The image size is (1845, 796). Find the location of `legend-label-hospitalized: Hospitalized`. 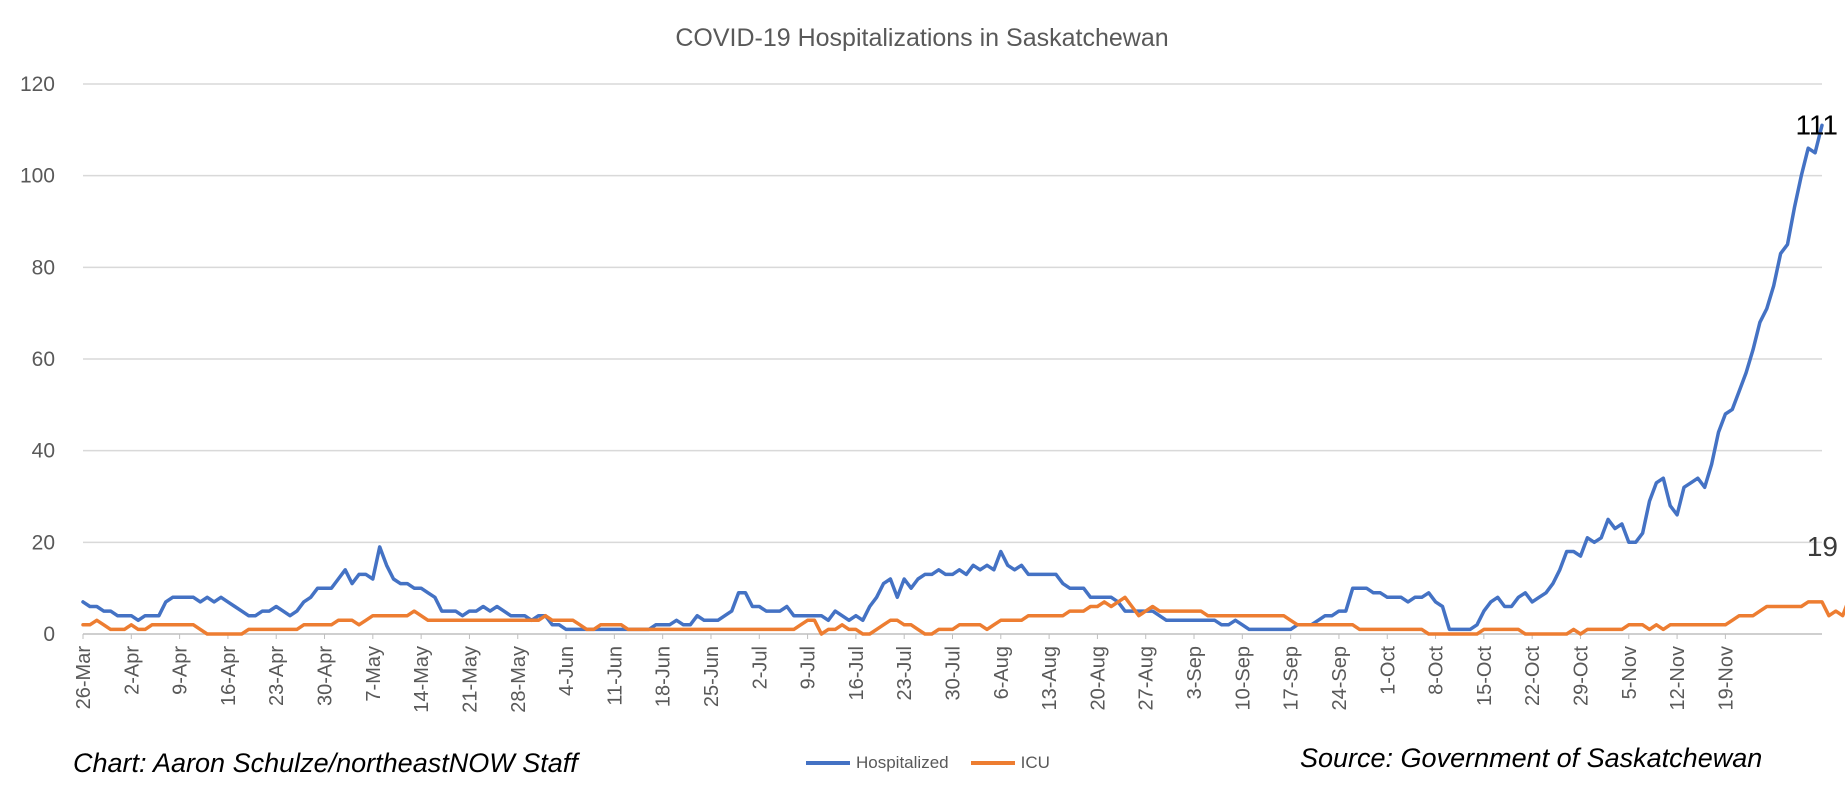

legend-label-hospitalized: Hospitalized is located at coordinates (902, 762).